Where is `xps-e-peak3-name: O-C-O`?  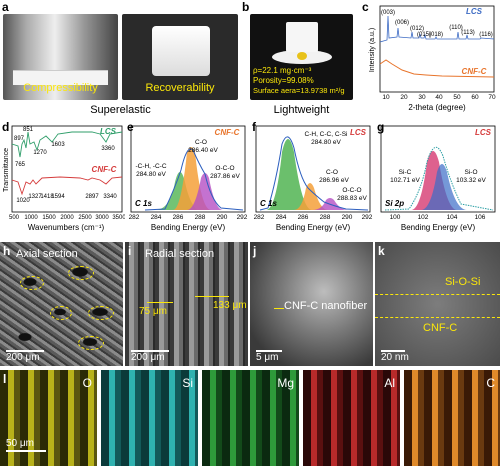 xps-e-peak3-name: O-C-O is located at coordinates (224, 168).